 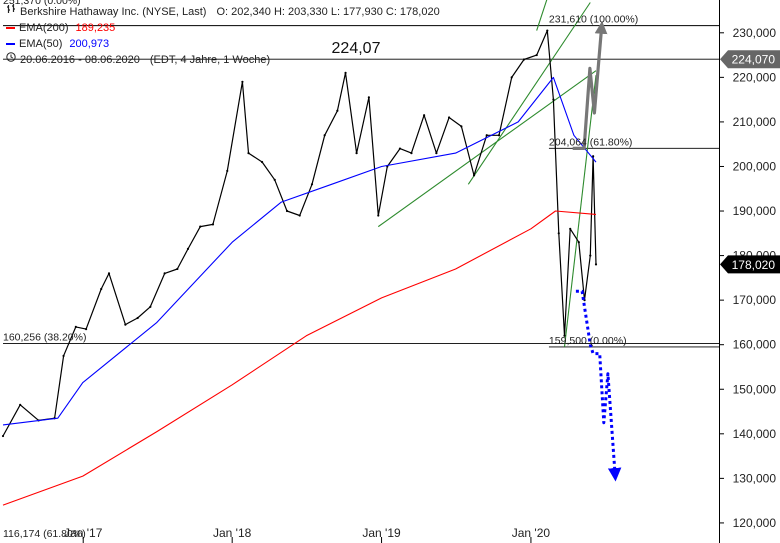 I want to click on legend-range: 20.06.2016 - 08.06.2020, so click(x=80, y=60).